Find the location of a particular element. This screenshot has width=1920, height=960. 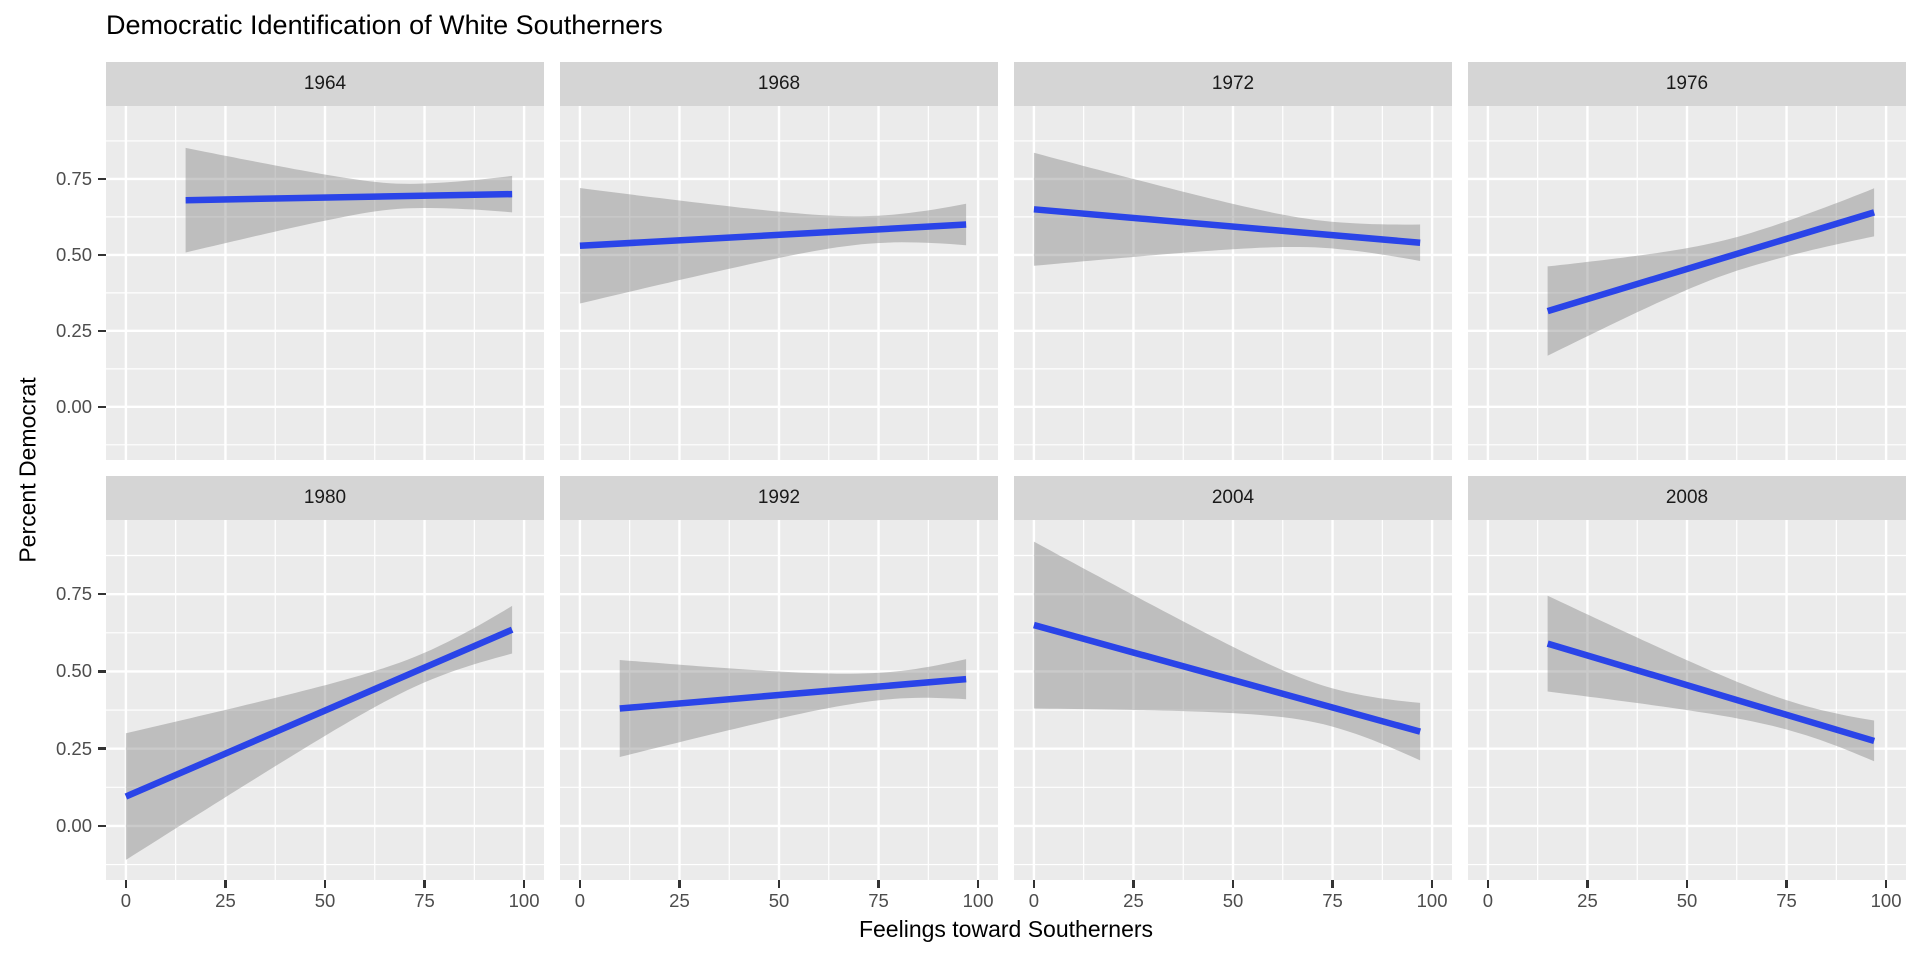

facet-strip-label: 1992 is located at coordinates (779, 497).